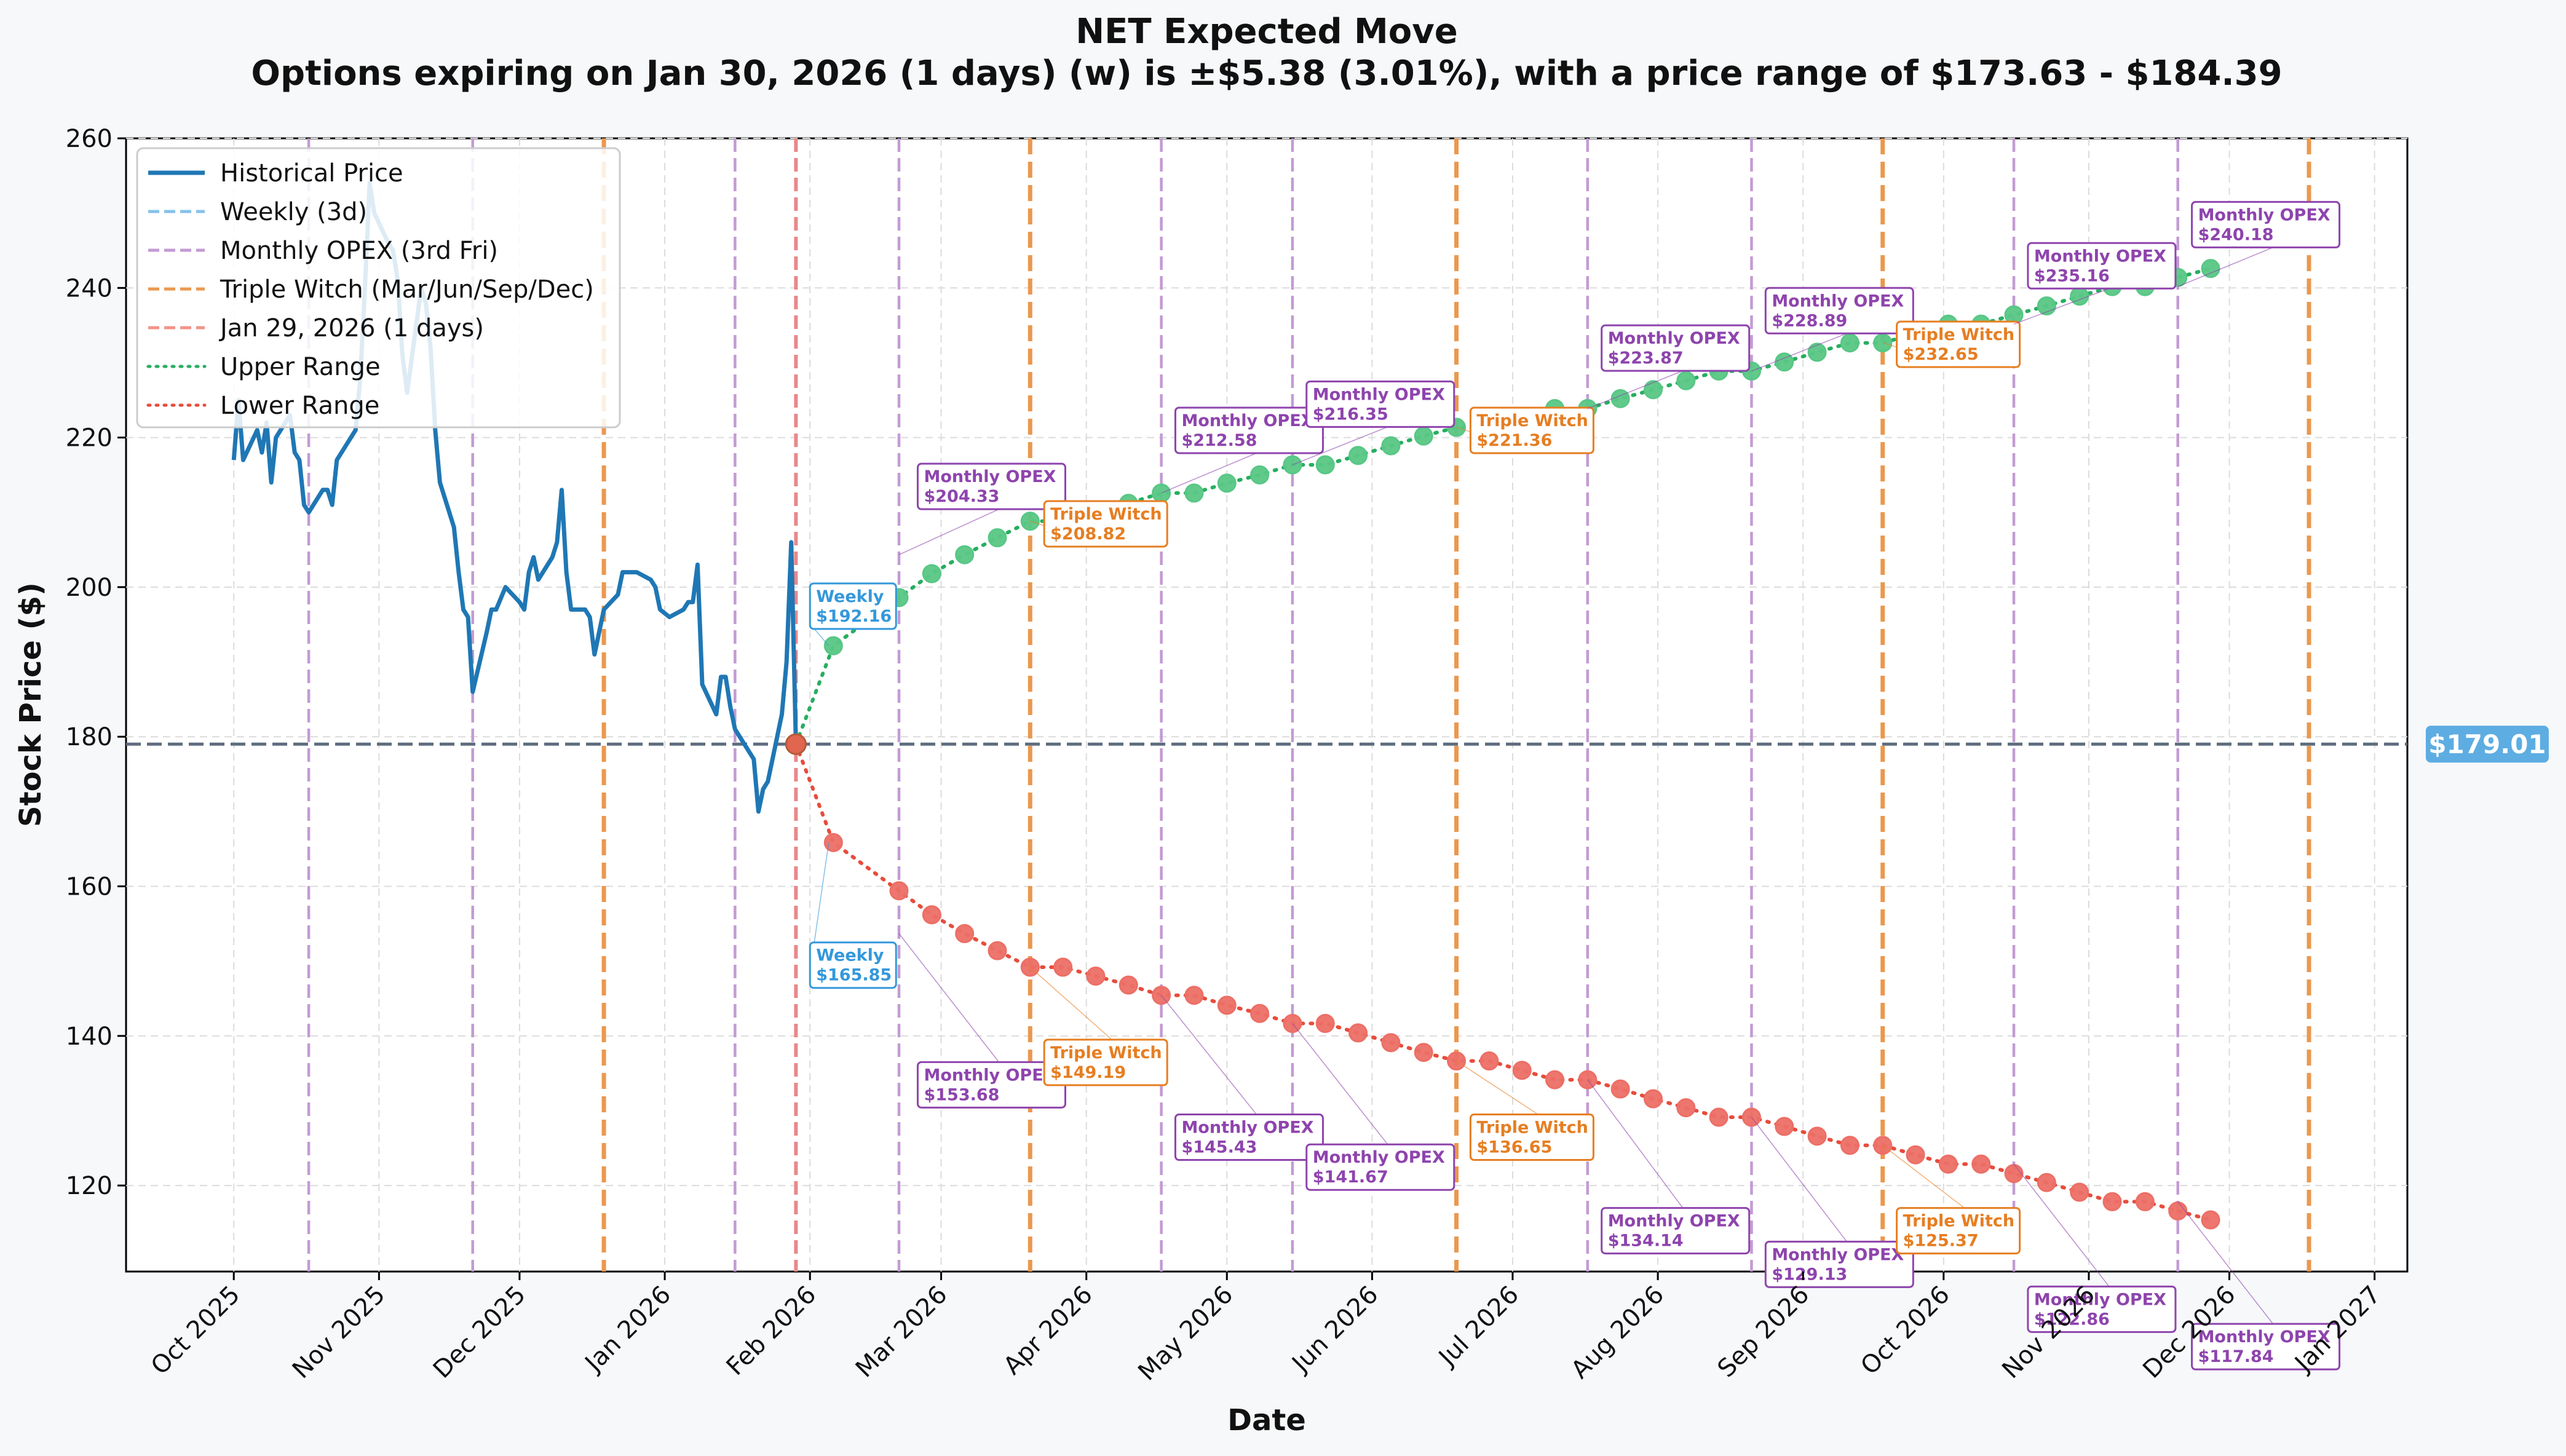  I want to click on y-tick-label: 260, so click(89, 139).